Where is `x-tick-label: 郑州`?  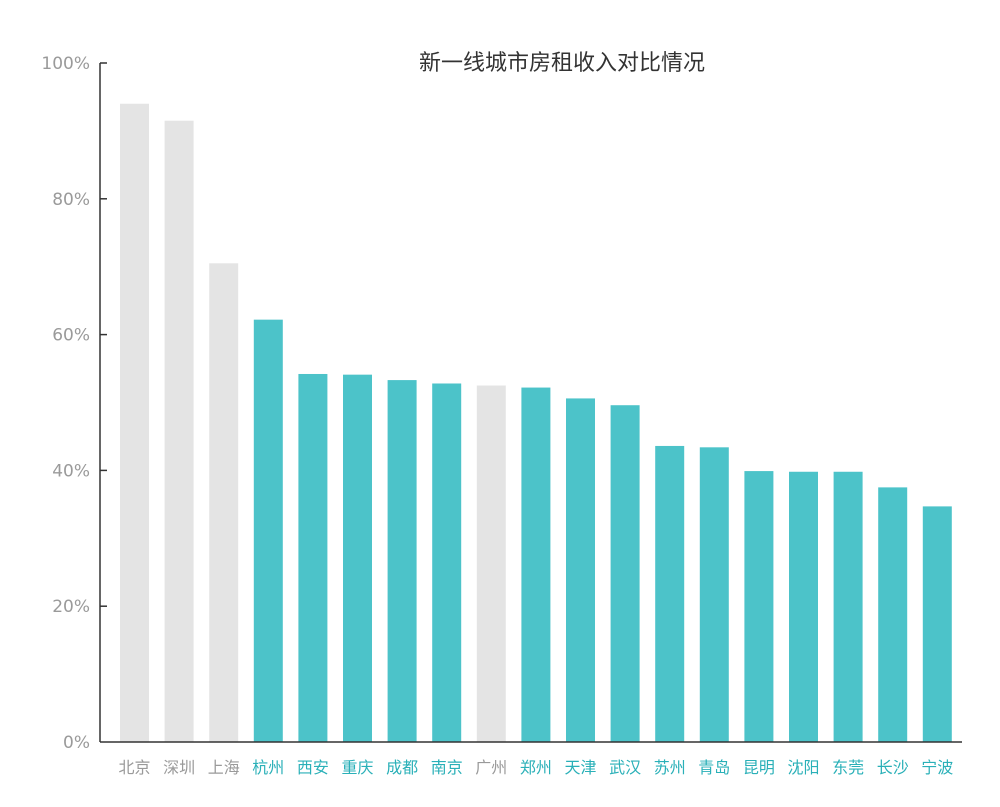 x-tick-label: 郑州 is located at coordinates (536, 767).